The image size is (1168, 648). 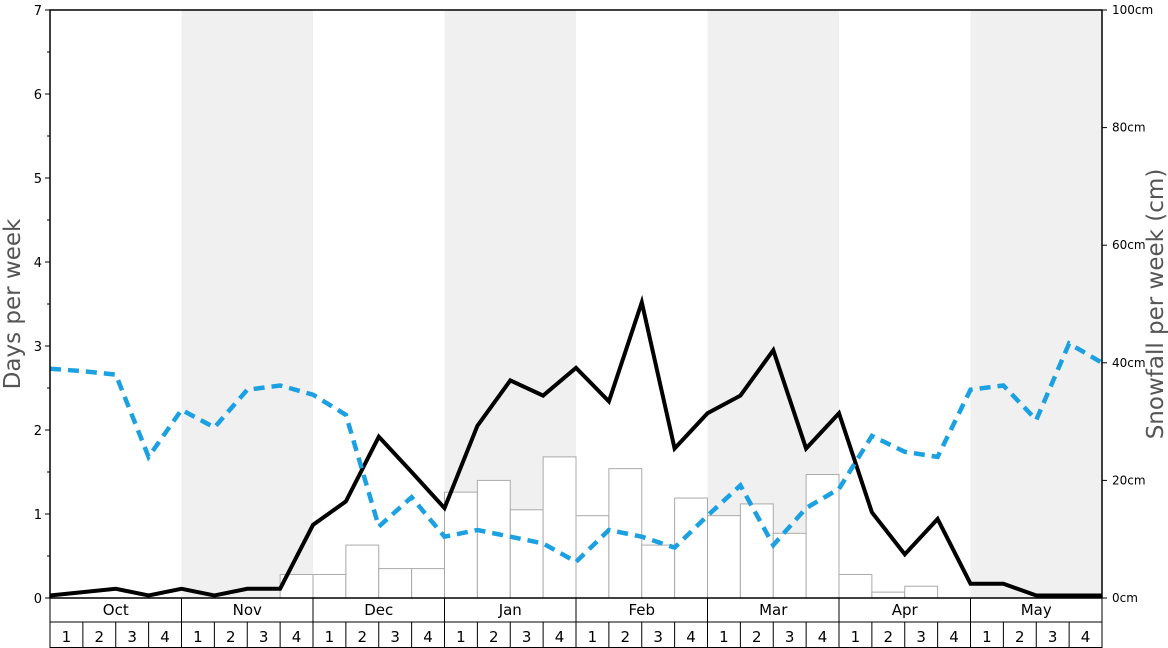 What do you see at coordinates (378, 610) in the screenshot?
I see `month-label: Dec` at bounding box center [378, 610].